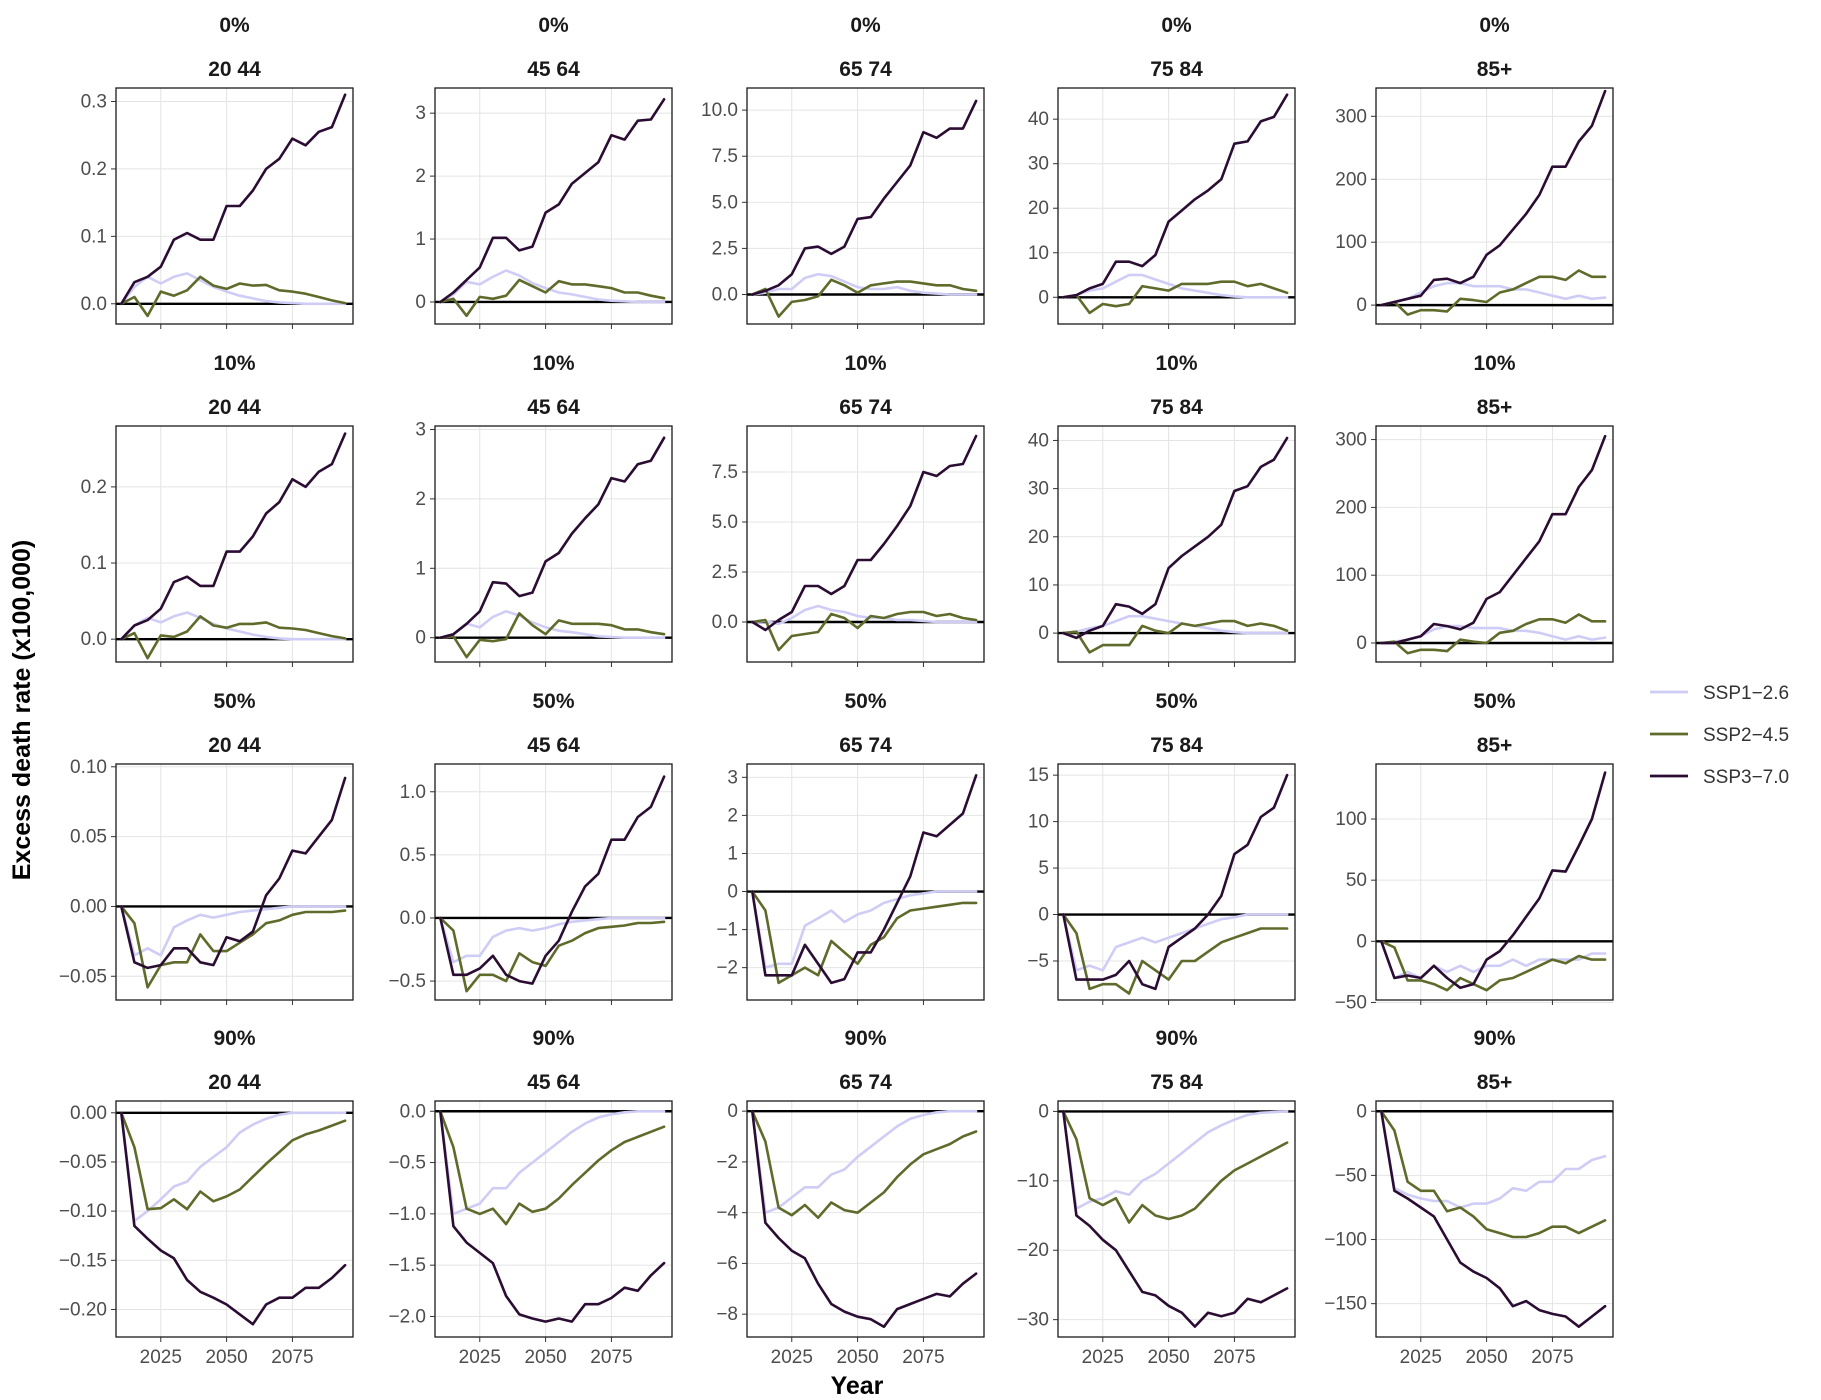 The image size is (1821, 1400). What do you see at coordinates (1043, 868) in the screenshot?
I see `y-tick-label: 5` at bounding box center [1043, 868].